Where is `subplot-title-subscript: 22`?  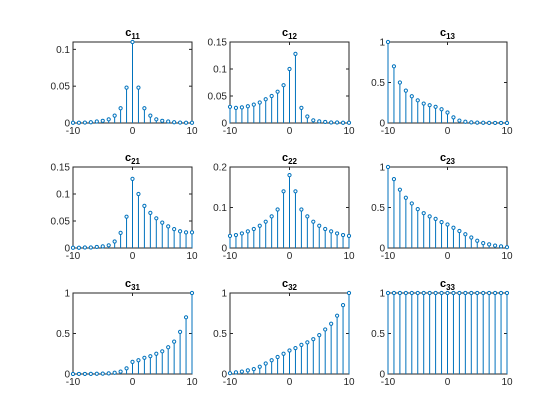 subplot-title-subscript: 22 is located at coordinates (292, 161).